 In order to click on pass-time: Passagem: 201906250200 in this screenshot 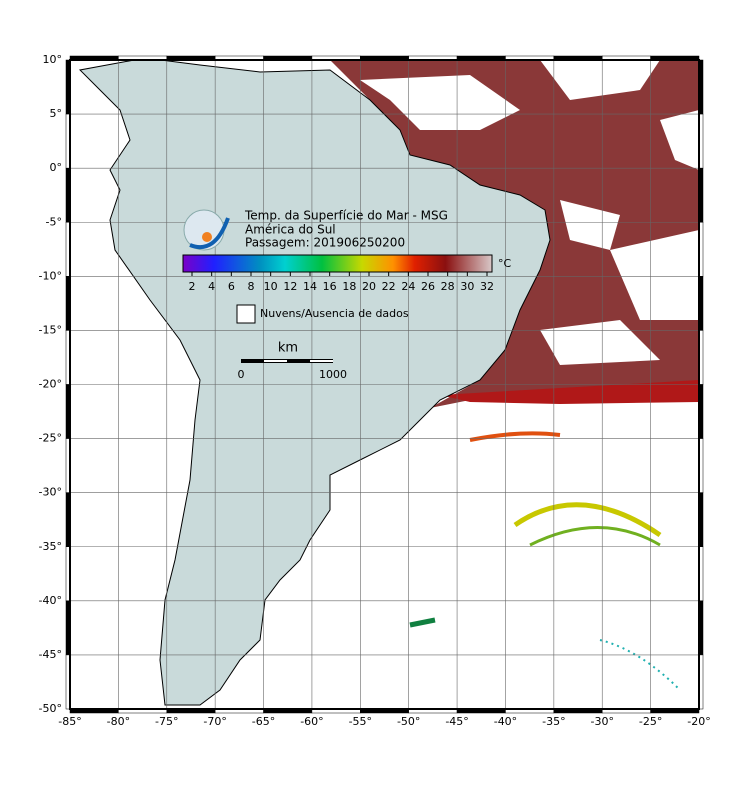, I will do `click(325, 243)`.